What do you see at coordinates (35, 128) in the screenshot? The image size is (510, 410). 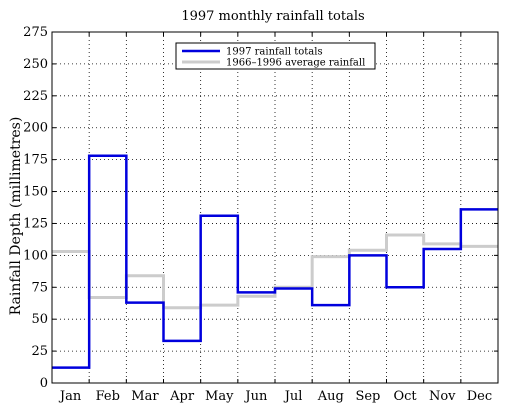 I see `y-tick-label: 200` at bounding box center [35, 128].